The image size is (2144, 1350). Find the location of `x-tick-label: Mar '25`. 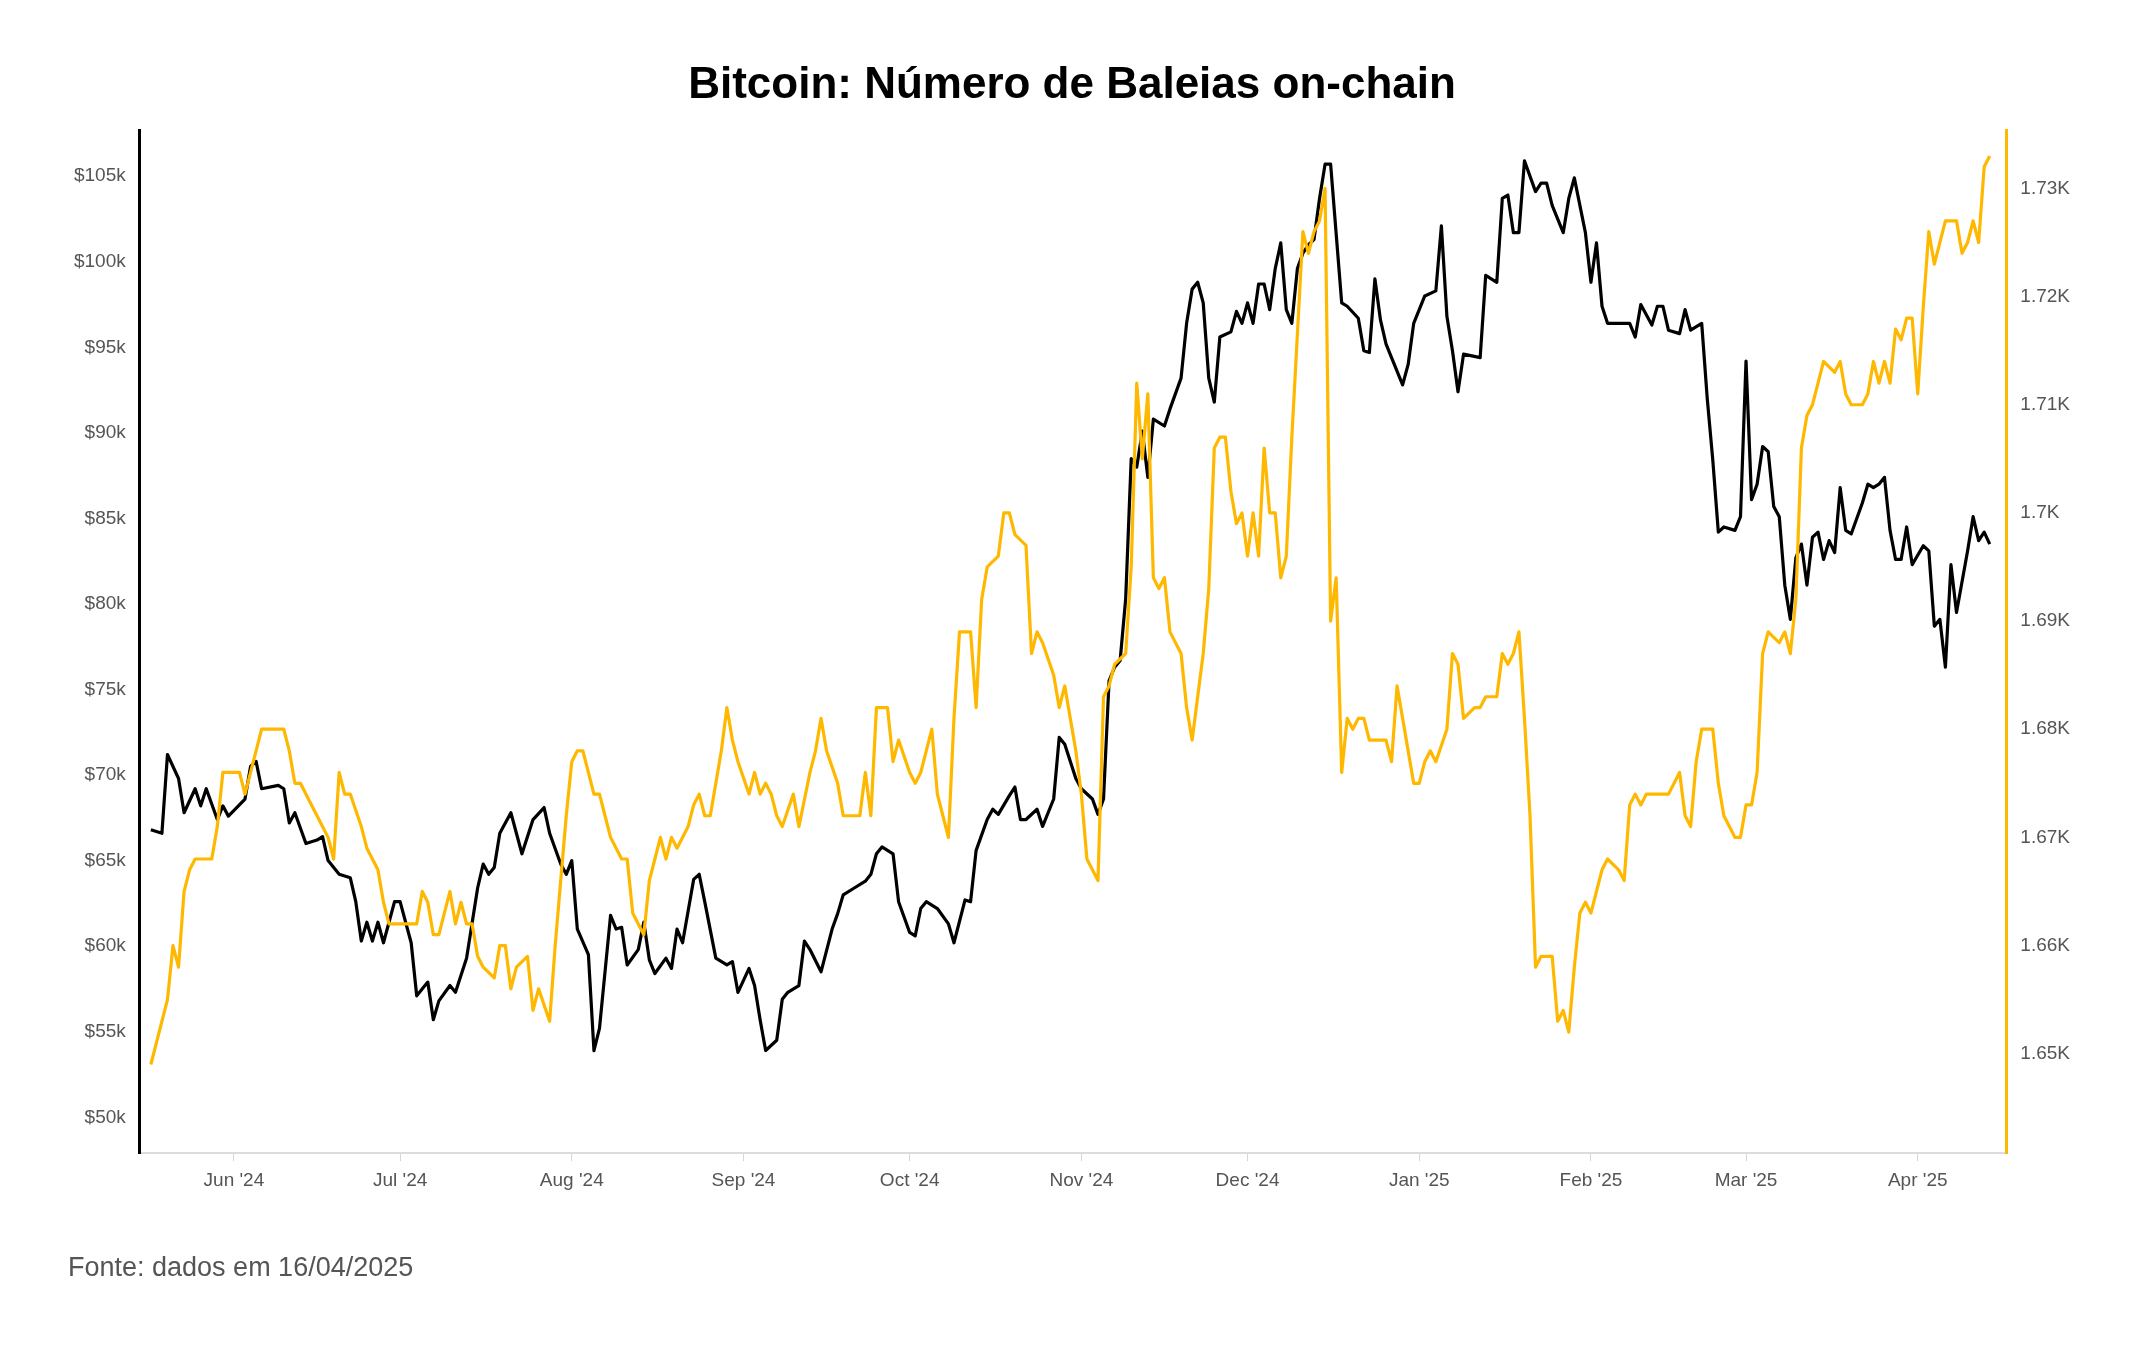

x-tick-label: Mar '25 is located at coordinates (1746, 1179).